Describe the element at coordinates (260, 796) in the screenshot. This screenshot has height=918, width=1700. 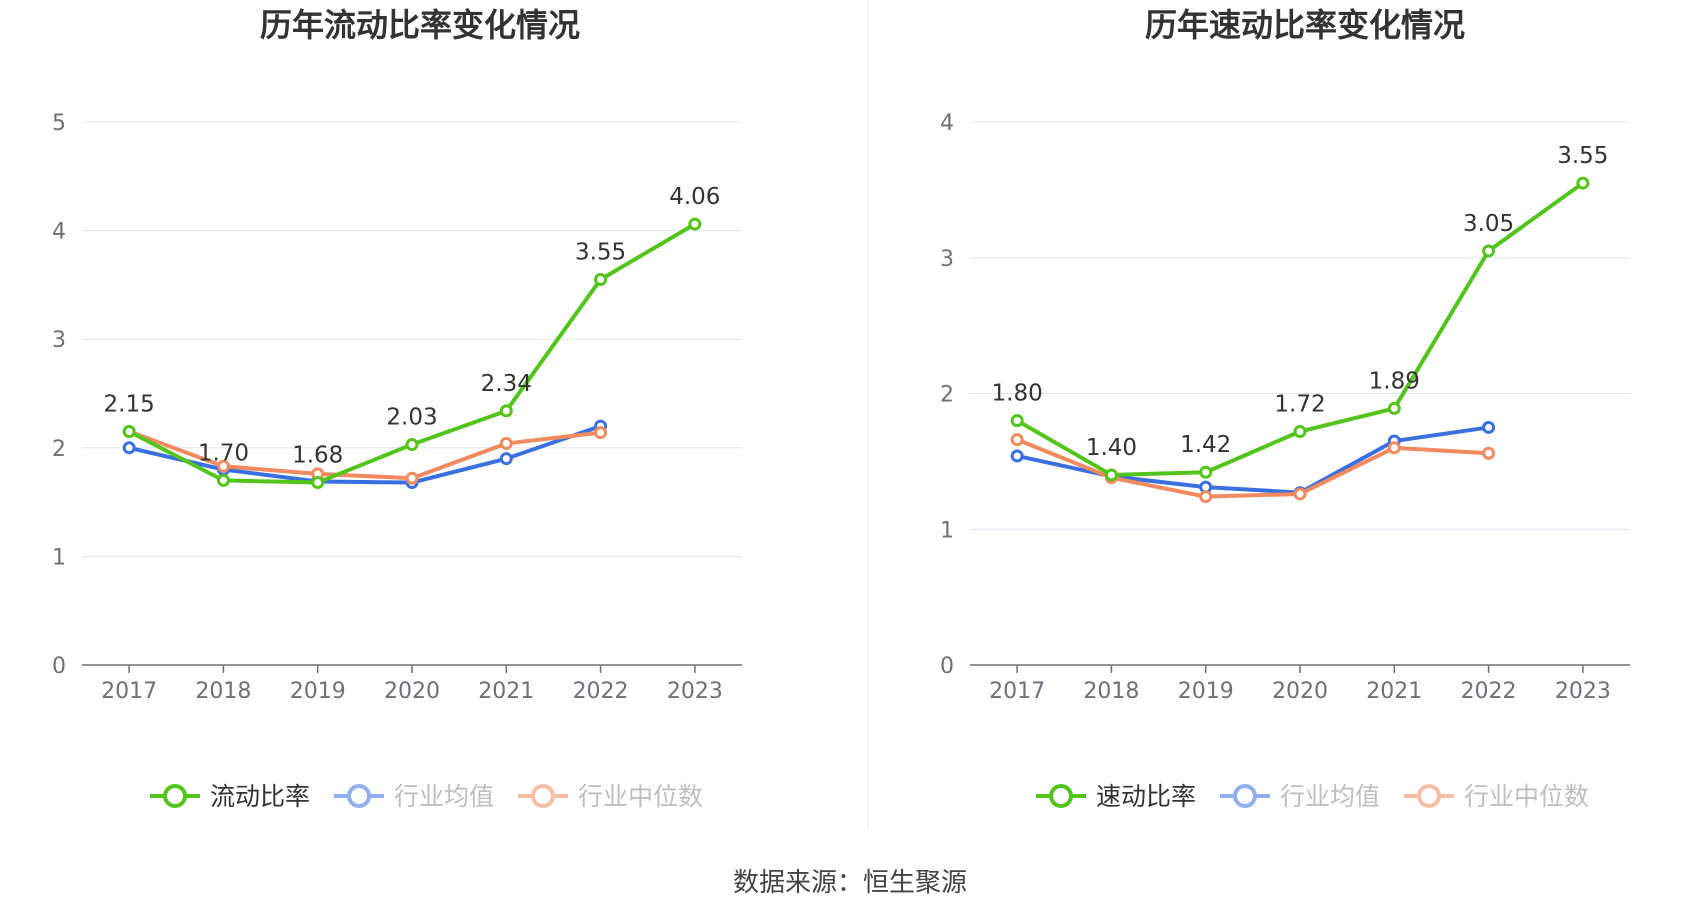
I see `legend-label: 流动比率` at that location.